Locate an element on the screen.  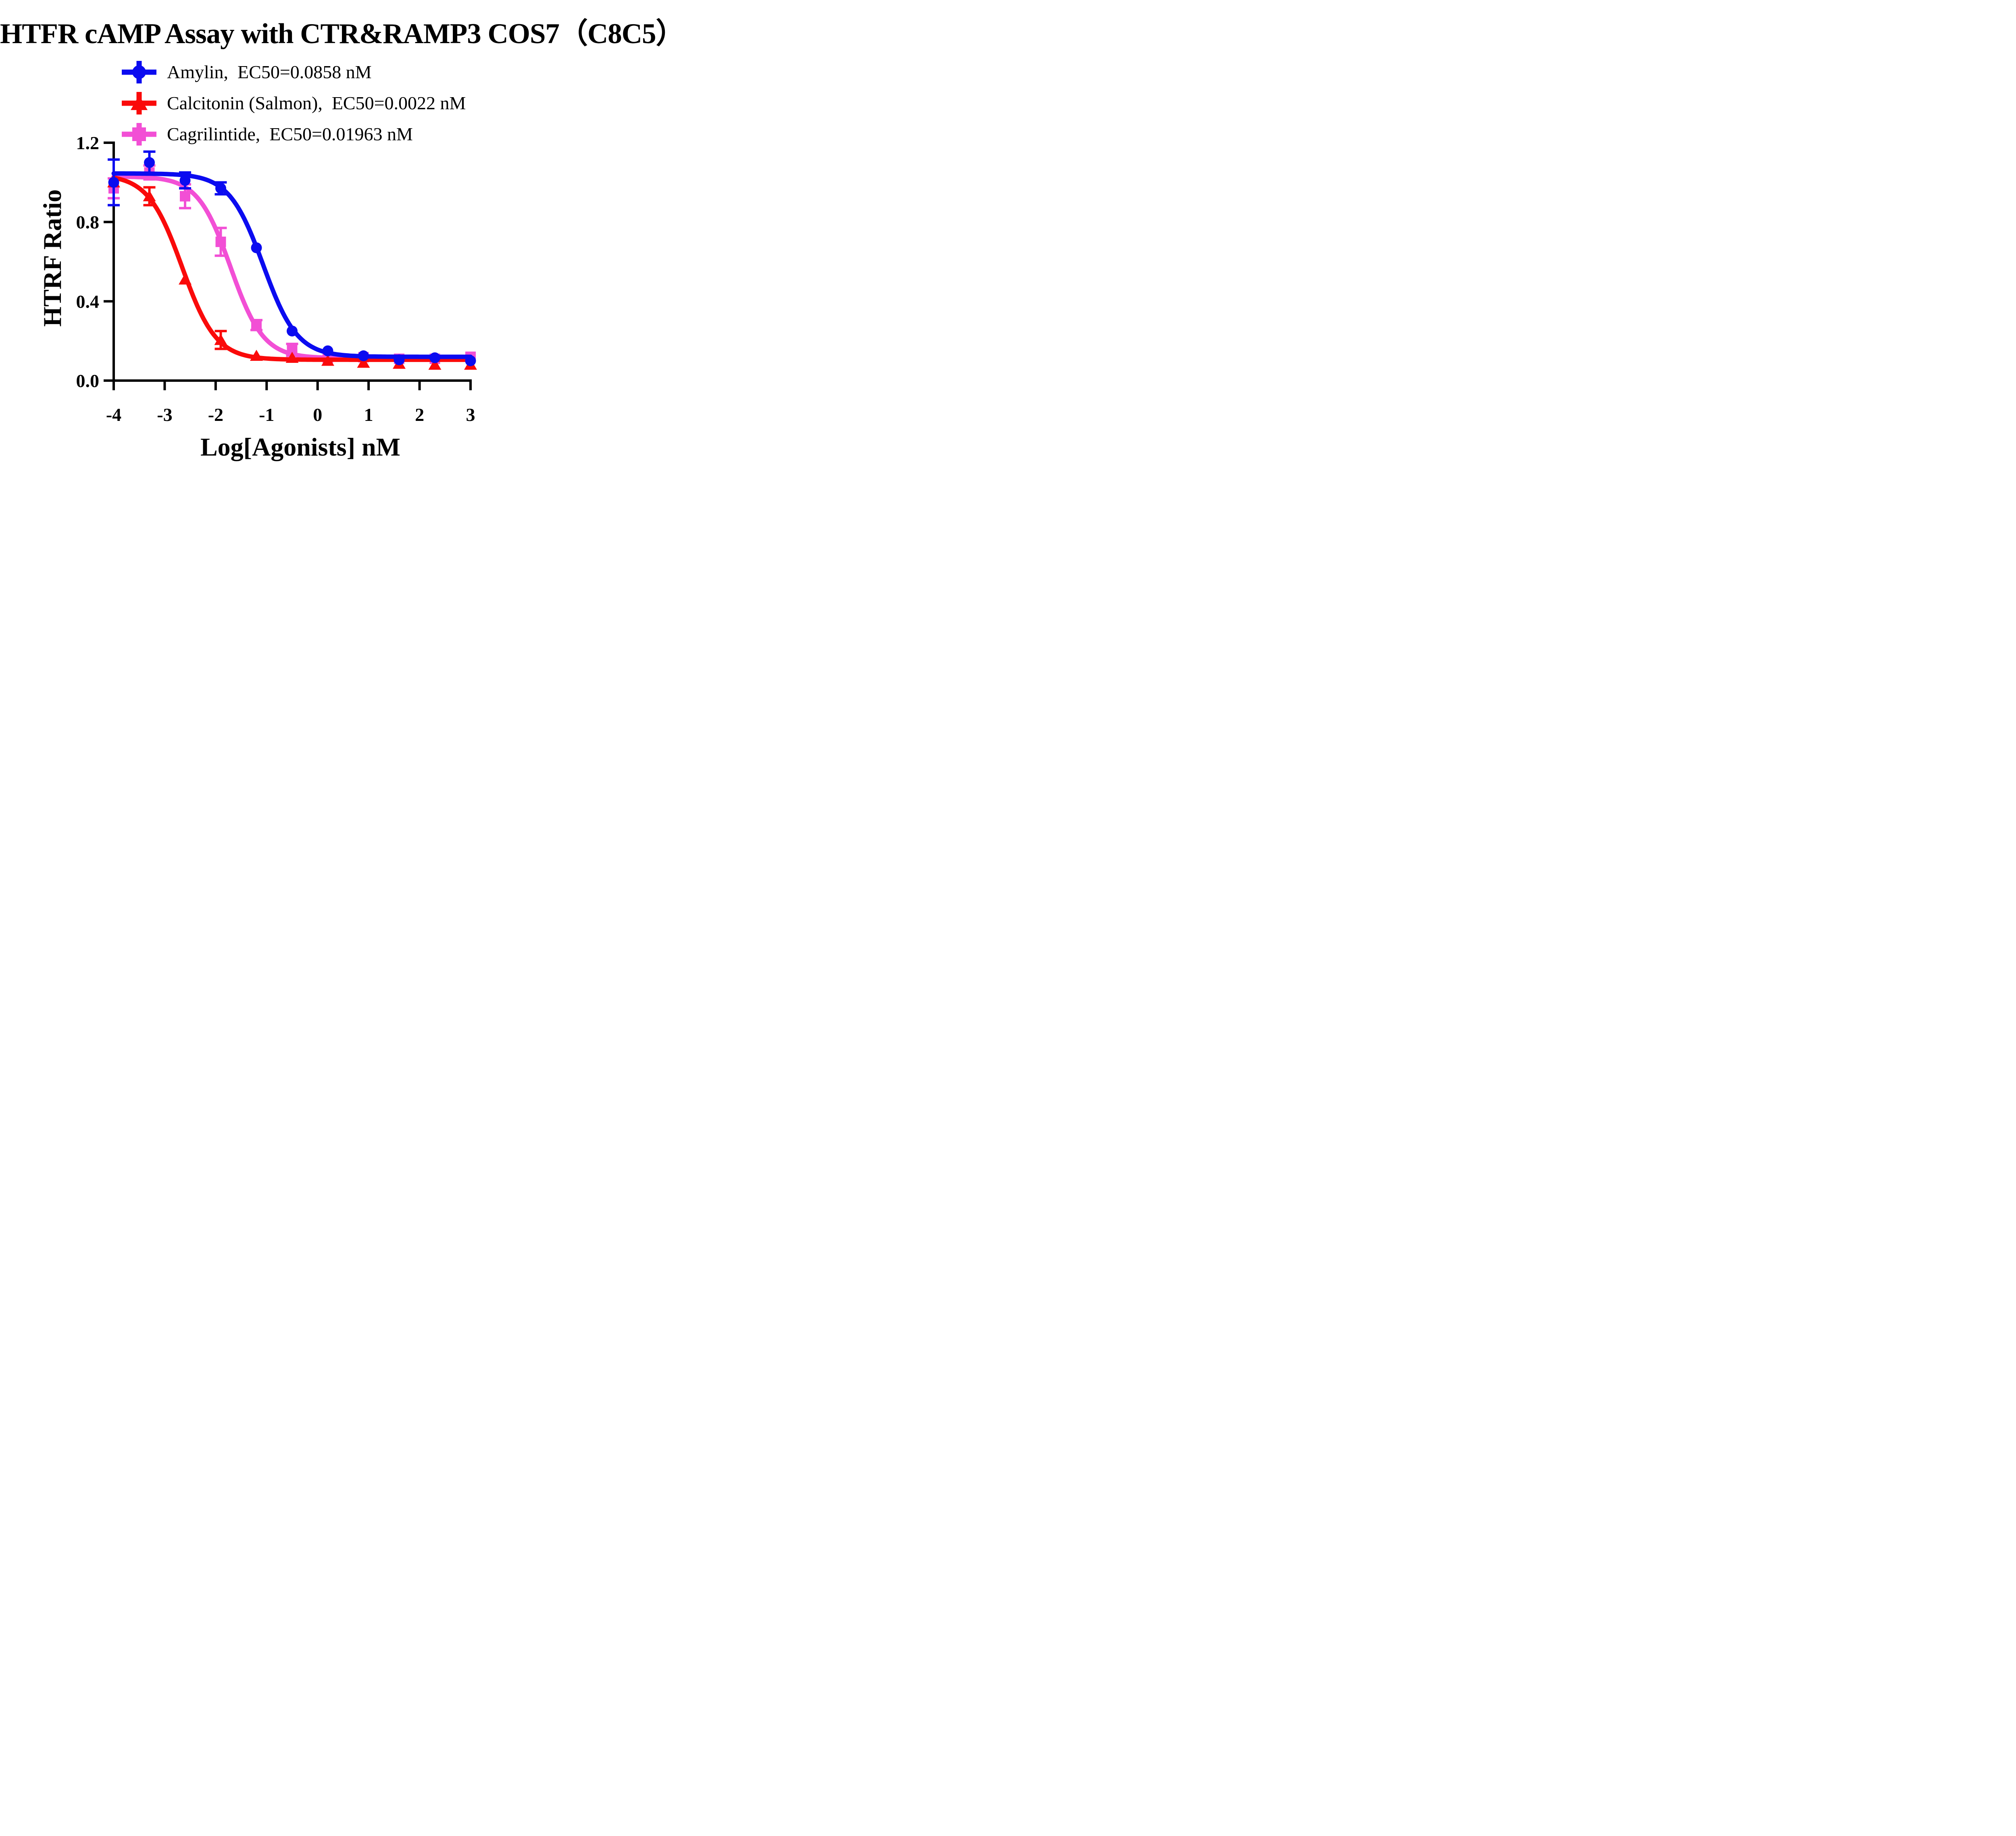
cagrilintide-square-marker-icon is located at coordinates (139, 134).